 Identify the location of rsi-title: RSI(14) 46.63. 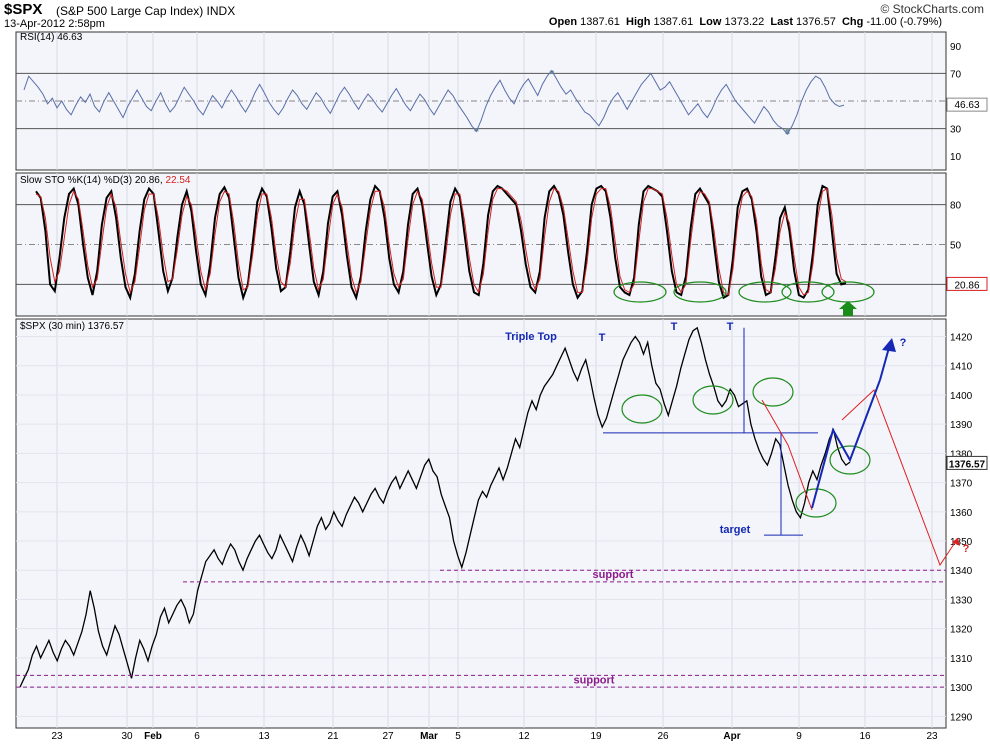
(51, 37).